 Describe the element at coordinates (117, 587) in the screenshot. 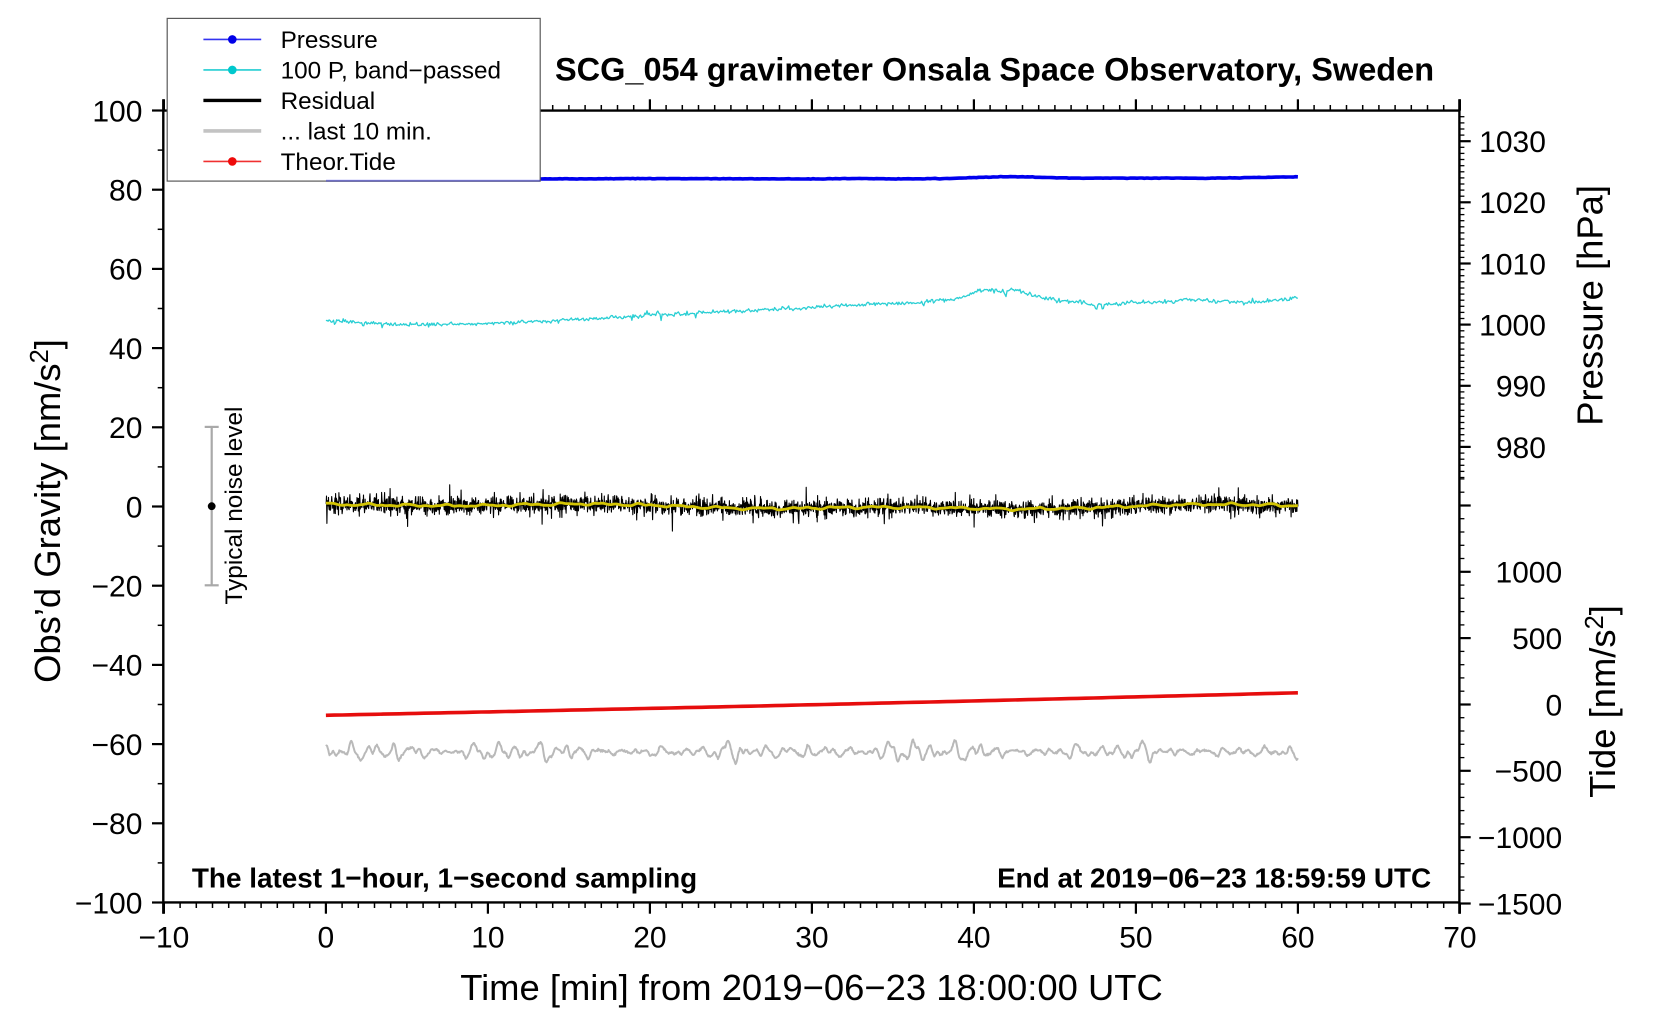

I see `svg-text: −20` at that location.